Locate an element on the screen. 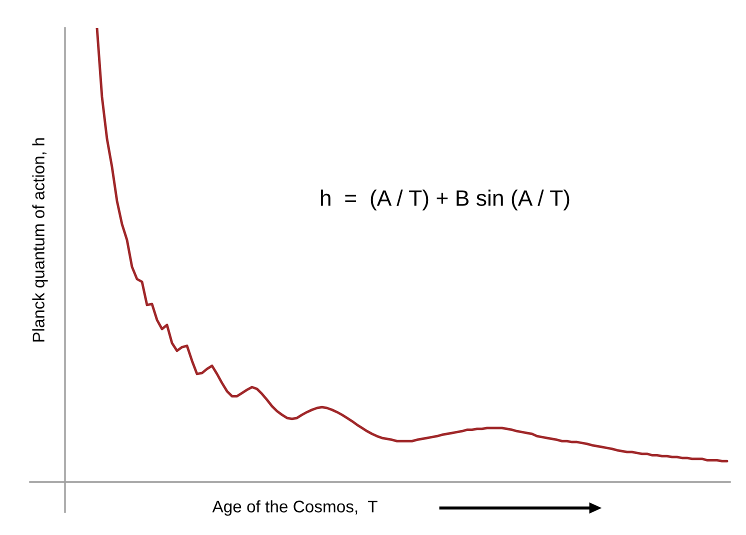 The image size is (746, 535). y-axis-title: Planck quantum of action, h is located at coordinates (40, 240).